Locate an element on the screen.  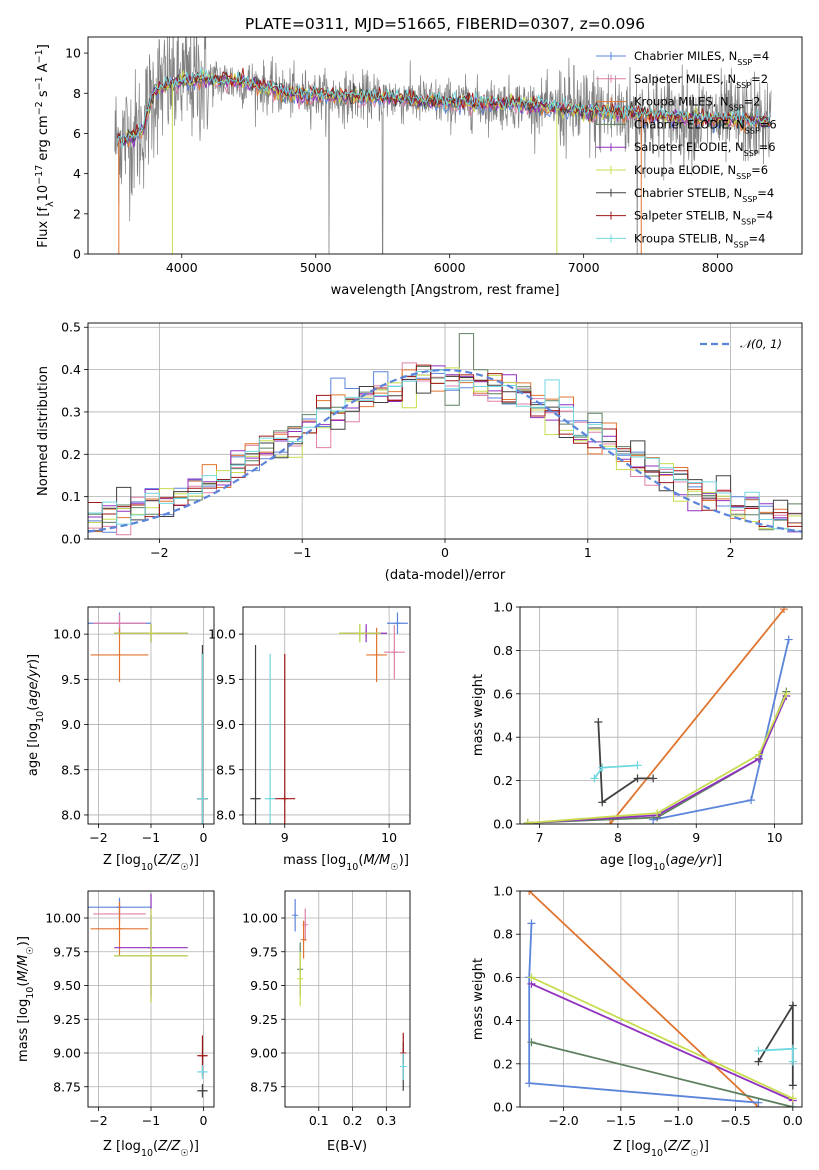
spectrum-xtick-label: 8000 is located at coordinates (718, 267).